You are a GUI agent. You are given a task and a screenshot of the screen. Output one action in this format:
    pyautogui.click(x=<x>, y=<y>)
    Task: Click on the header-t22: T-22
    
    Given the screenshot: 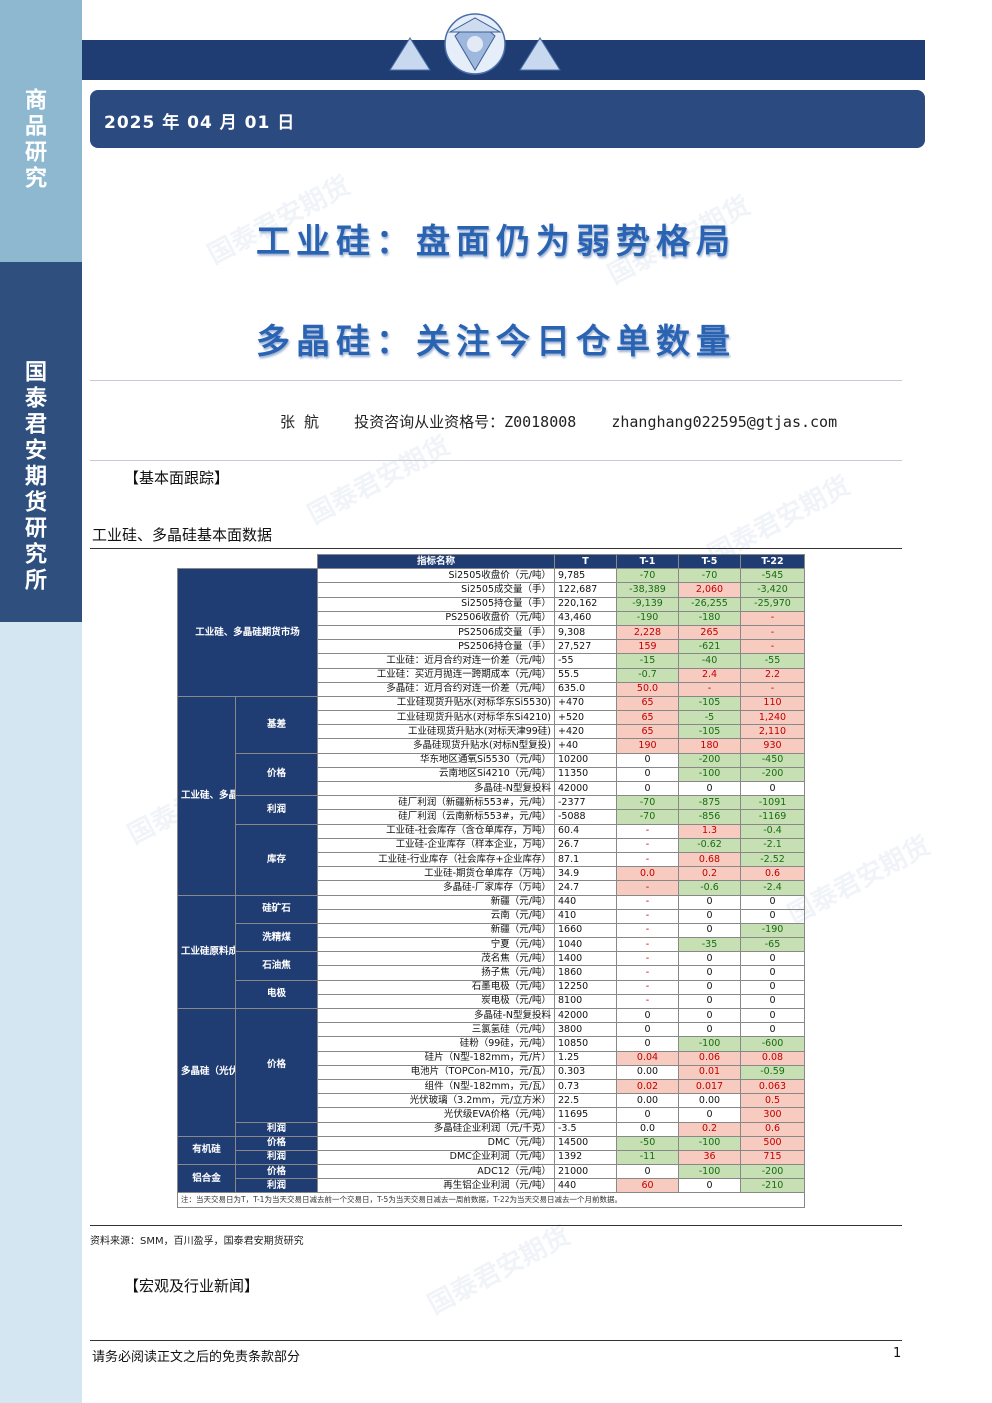 What is the action you would take?
    pyautogui.click(x=772, y=561)
    